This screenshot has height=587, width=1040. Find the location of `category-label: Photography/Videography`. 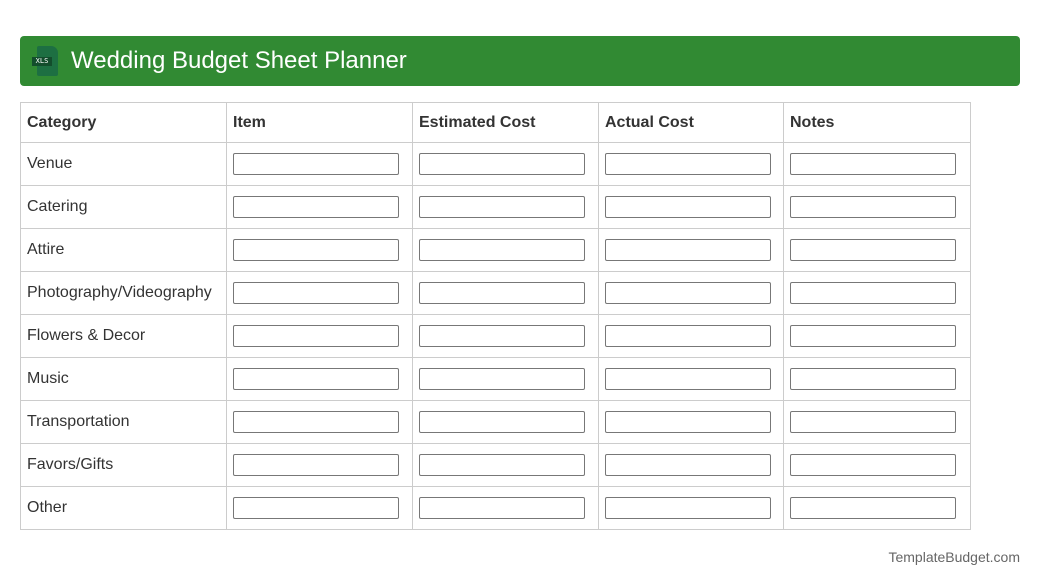

category-label: Photography/Videography is located at coordinates (123, 293).